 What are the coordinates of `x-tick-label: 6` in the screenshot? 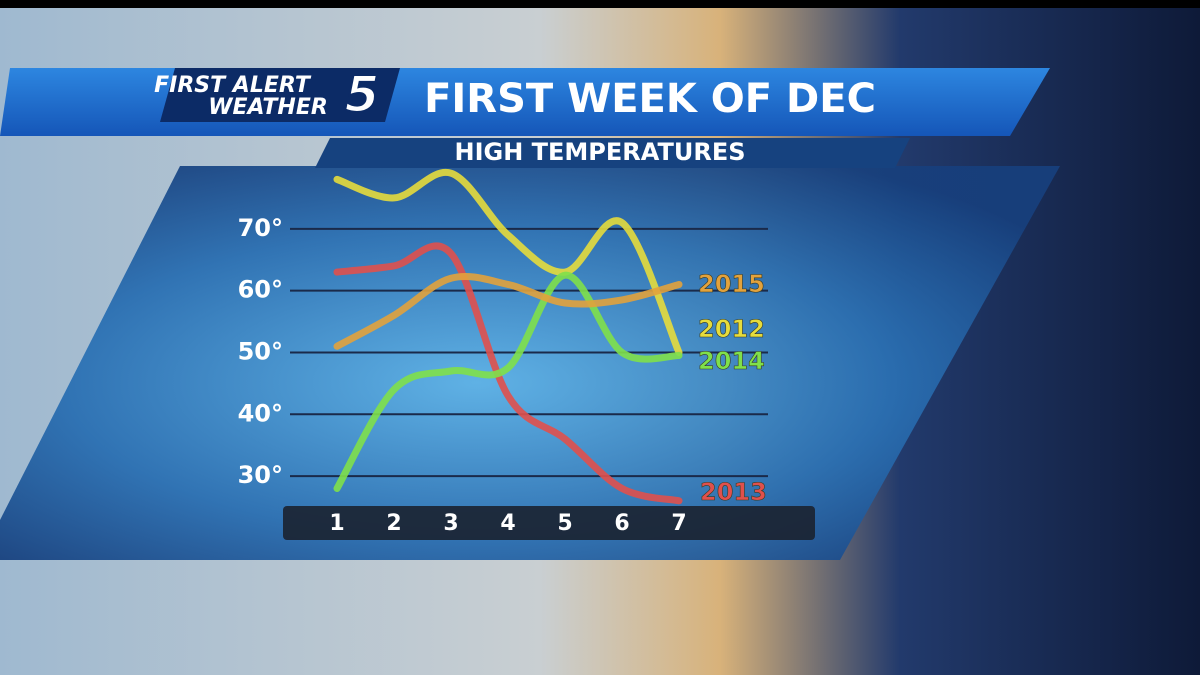 It's located at (621, 523).